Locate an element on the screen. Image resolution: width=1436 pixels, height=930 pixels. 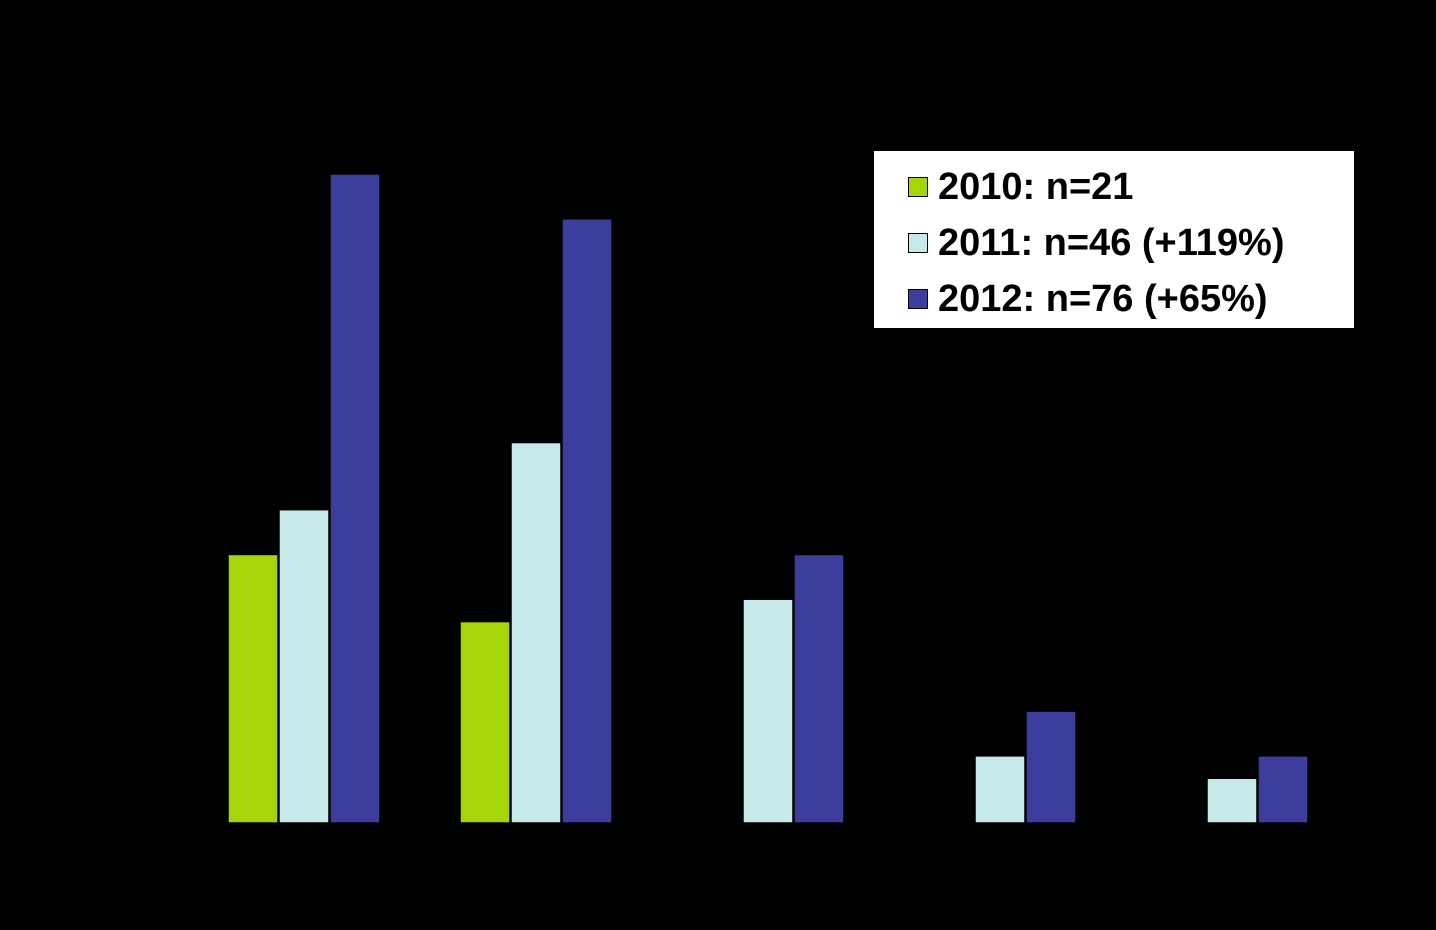
legend-label-2012: 2012: n=76 (+65%) is located at coordinates (1103, 299).